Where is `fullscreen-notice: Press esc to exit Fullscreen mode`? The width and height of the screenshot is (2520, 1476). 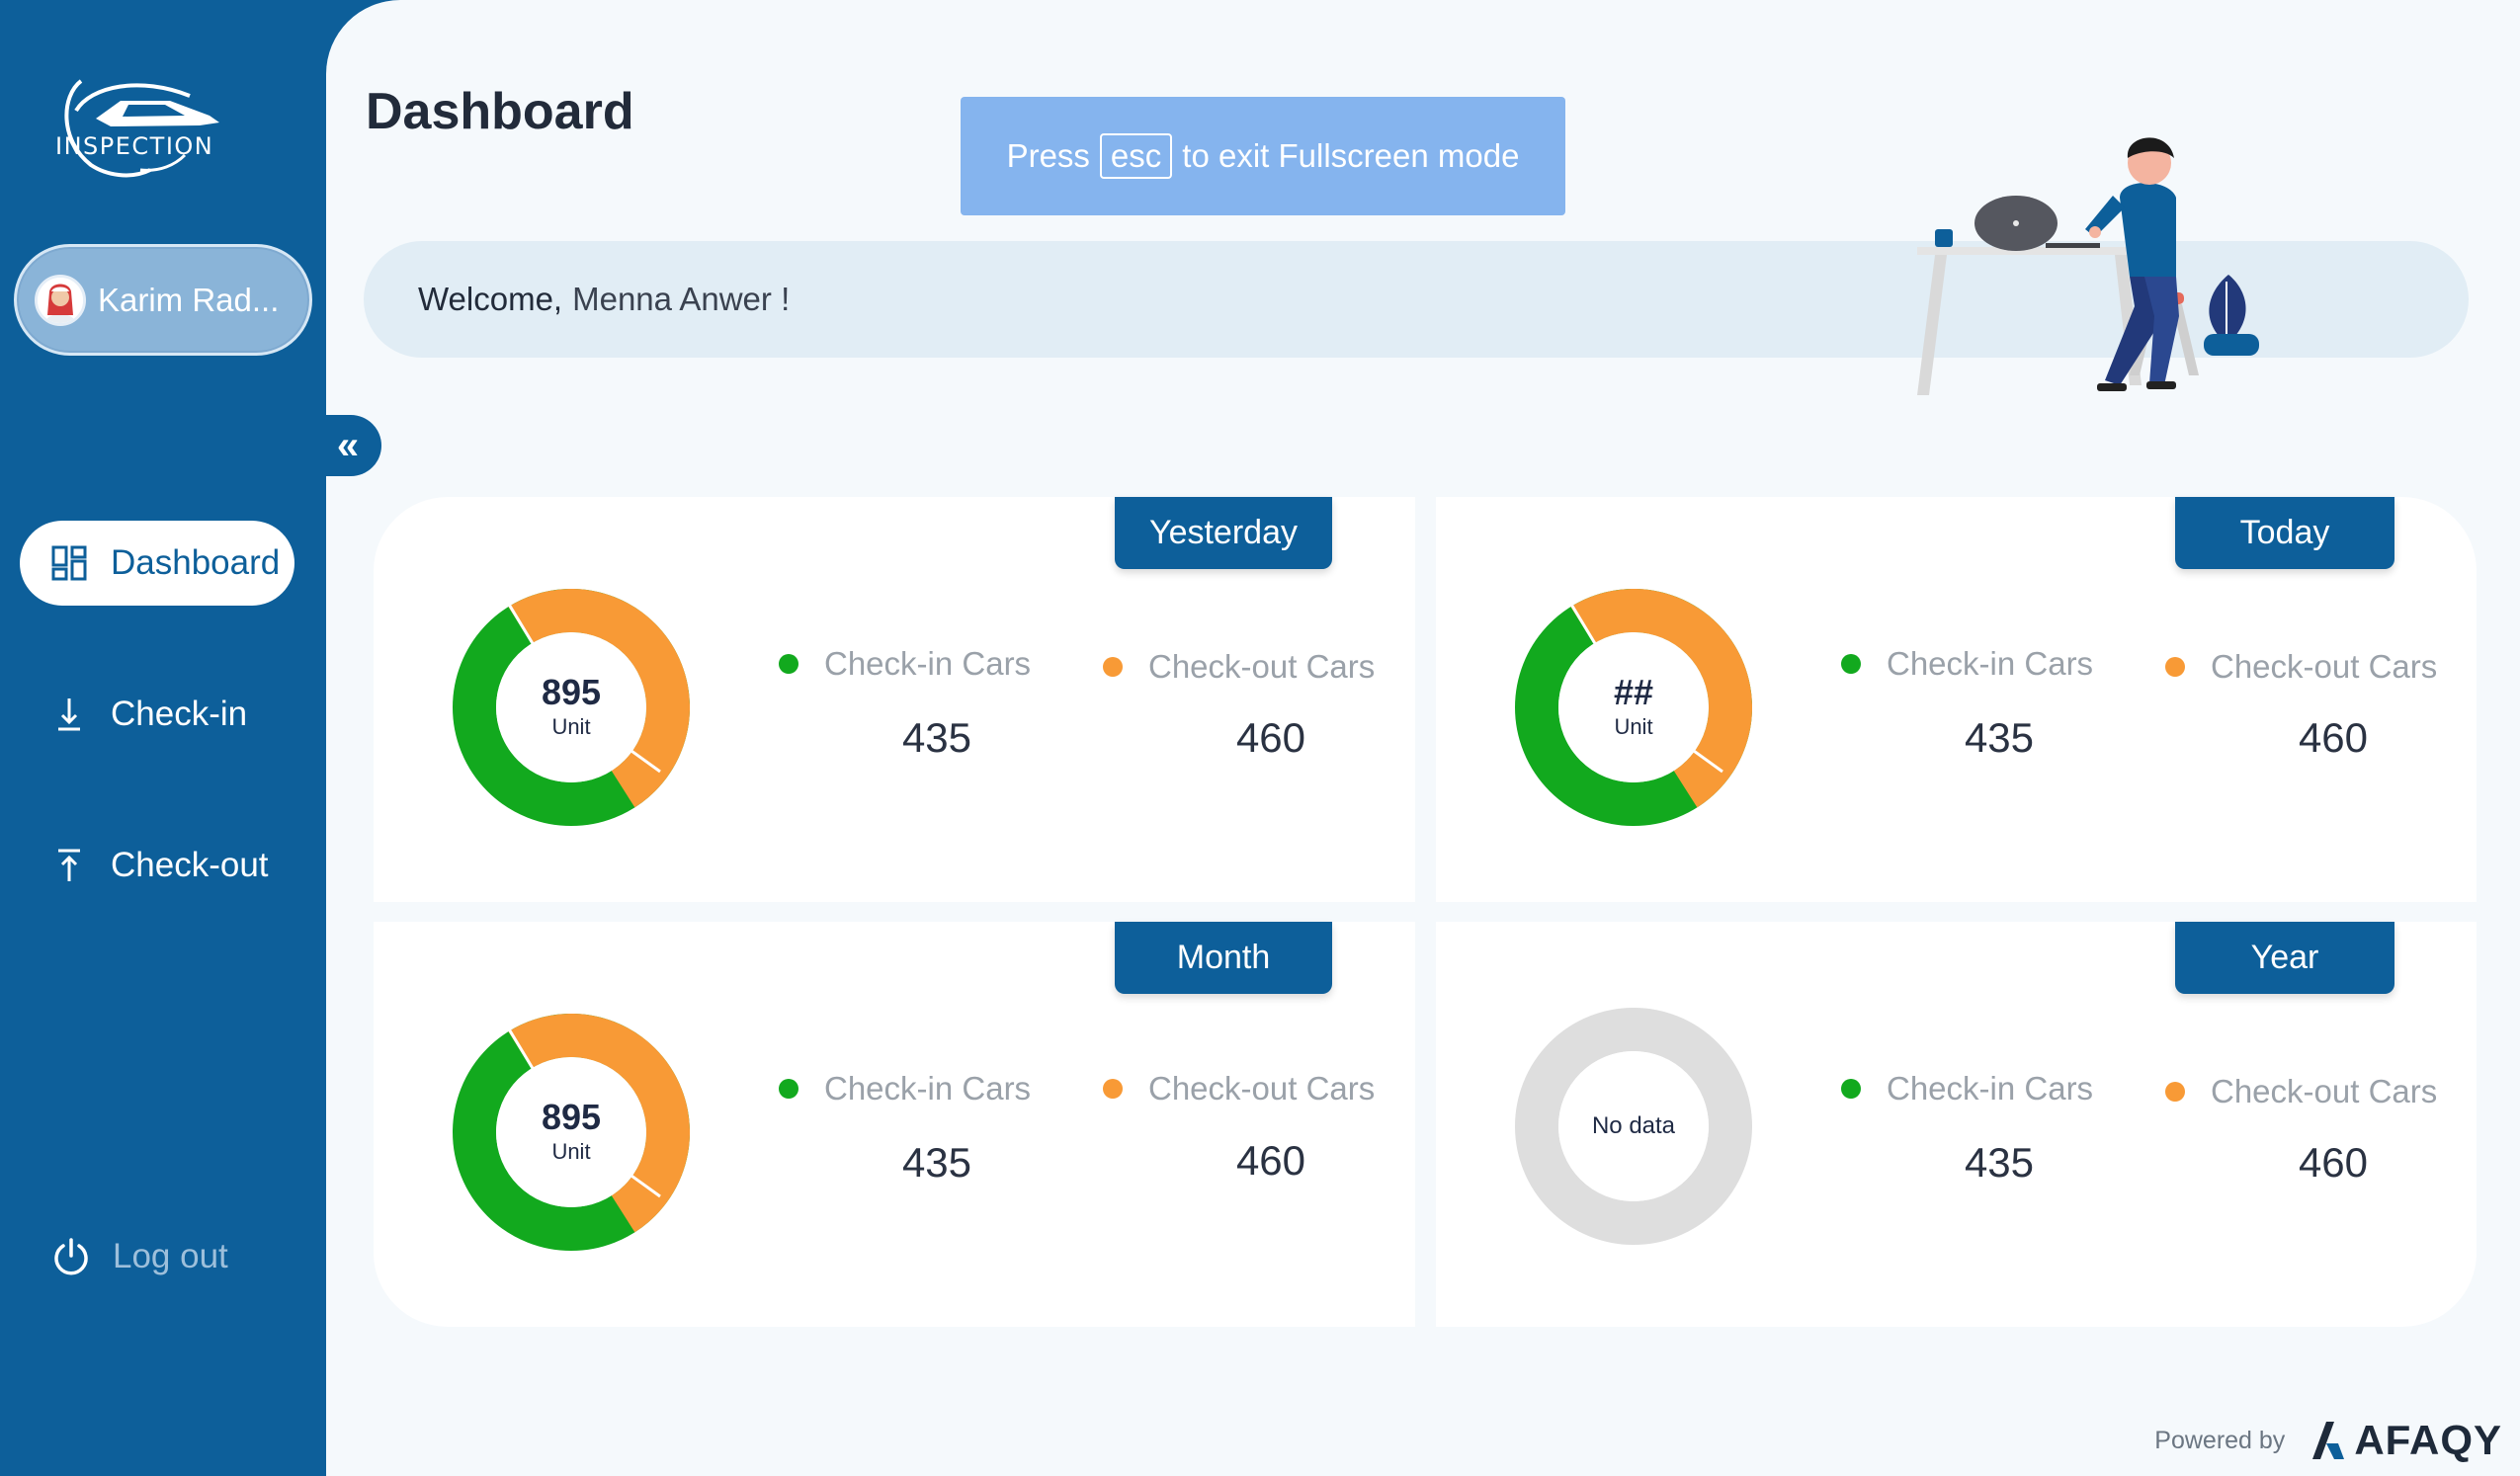
fullscreen-notice: Press esc to exit Fullscreen mode is located at coordinates (1263, 156).